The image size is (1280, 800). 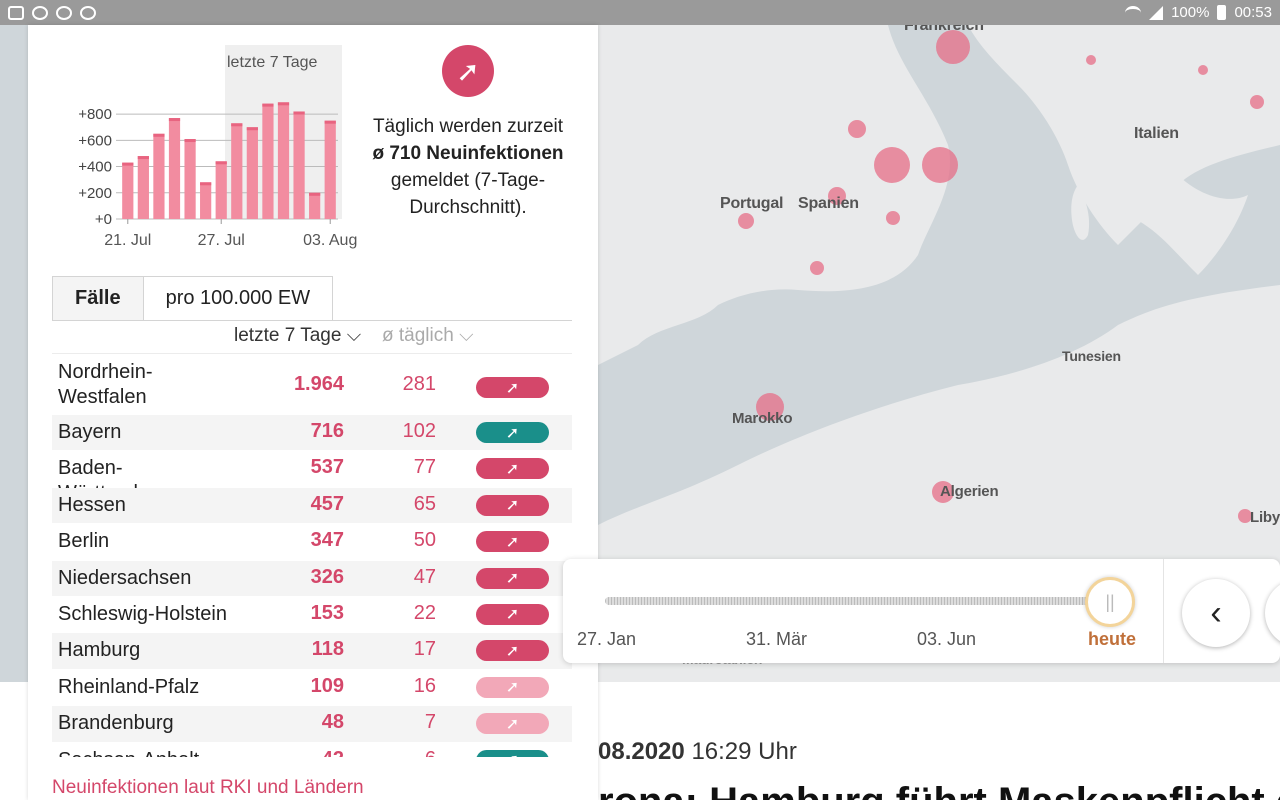 I want to click on table-header: letzte 7 Tage ⌵ ø täglich ⌵, so click(x=312, y=337).